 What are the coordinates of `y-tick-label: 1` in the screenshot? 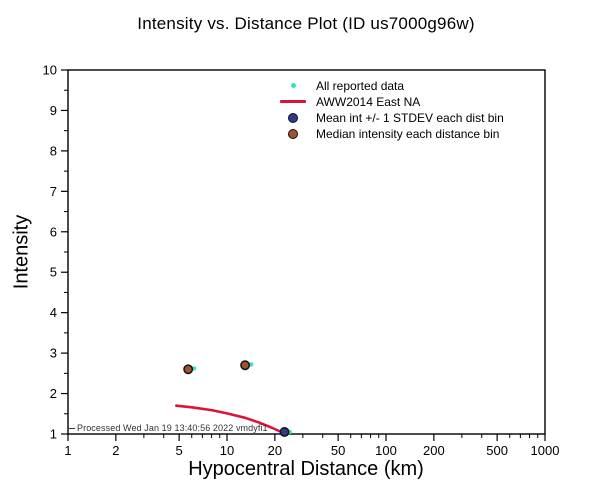 It's located at (53, 434).